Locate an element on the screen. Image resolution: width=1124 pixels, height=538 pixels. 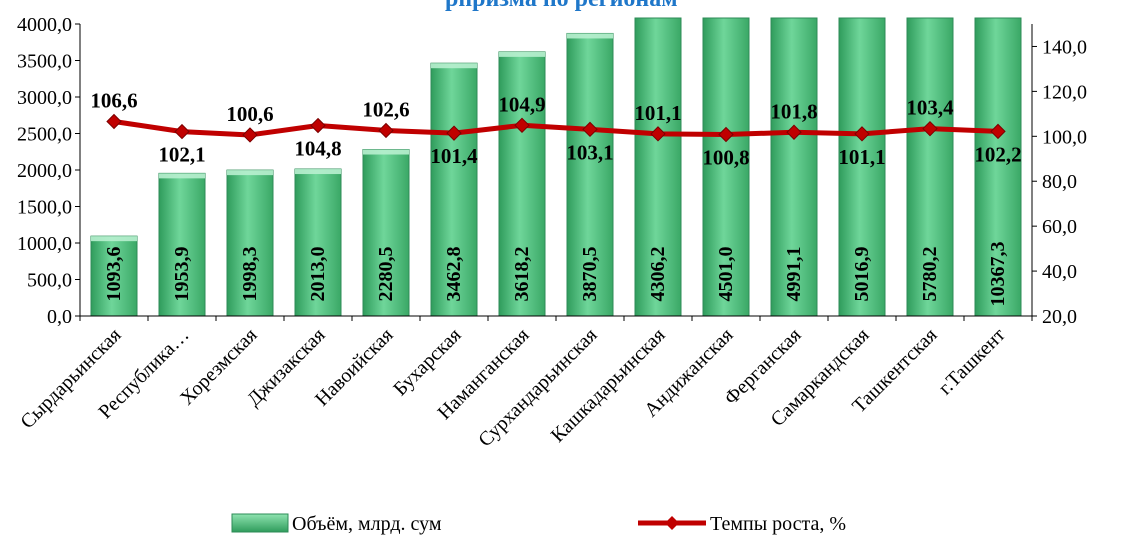
y-left-tick-label: 3000,0 is located at coordinates (44, 98).